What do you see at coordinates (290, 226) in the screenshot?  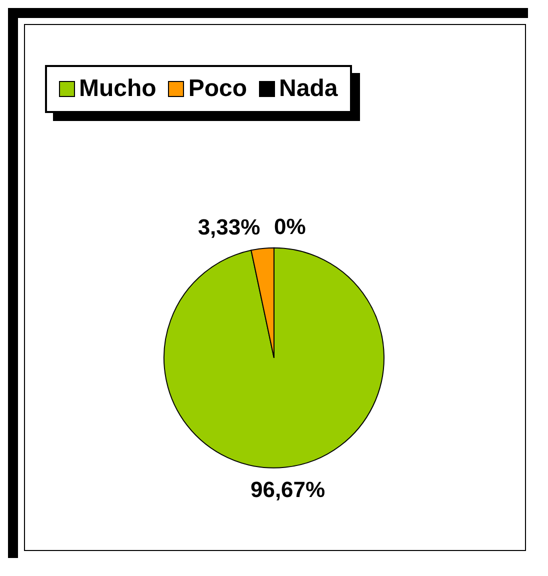 I see `text: 0%` at bounding box center [290, 226].